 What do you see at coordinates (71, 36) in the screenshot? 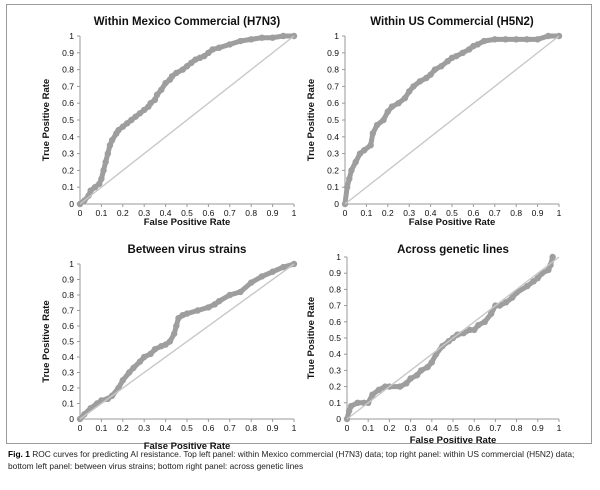
I see `y-tick-label: 1` at bounding box center [71, 36].